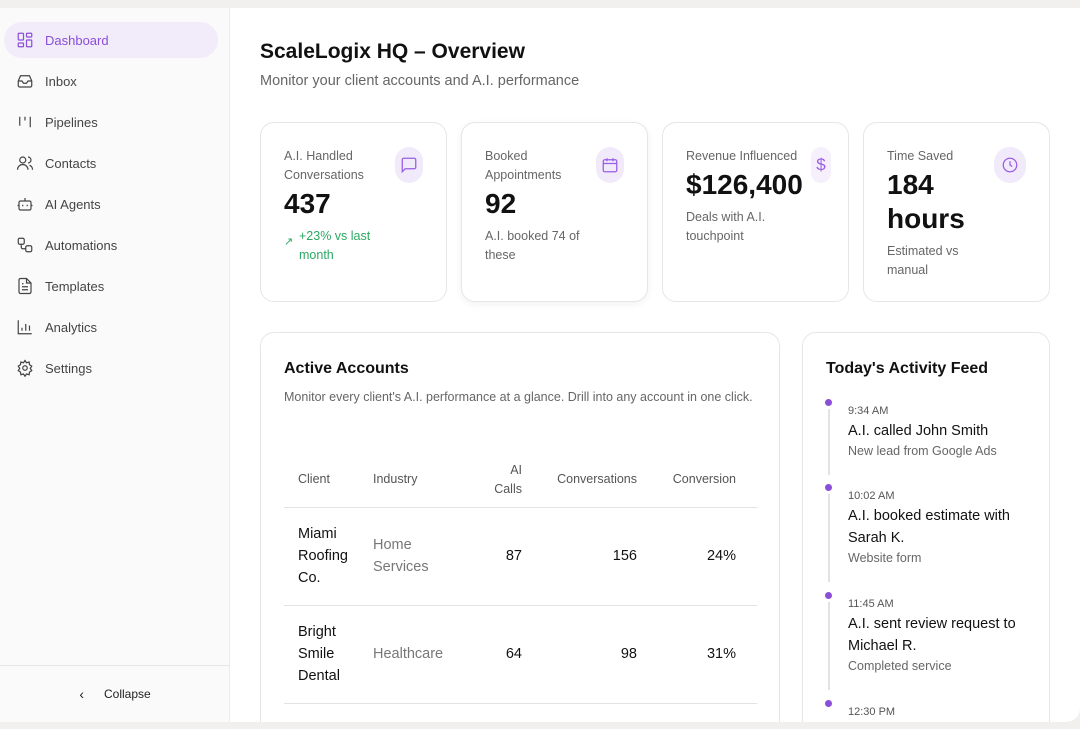 This screenshot has width=1080, height=729. I want to click on inbox-icon, so click(25, 81).